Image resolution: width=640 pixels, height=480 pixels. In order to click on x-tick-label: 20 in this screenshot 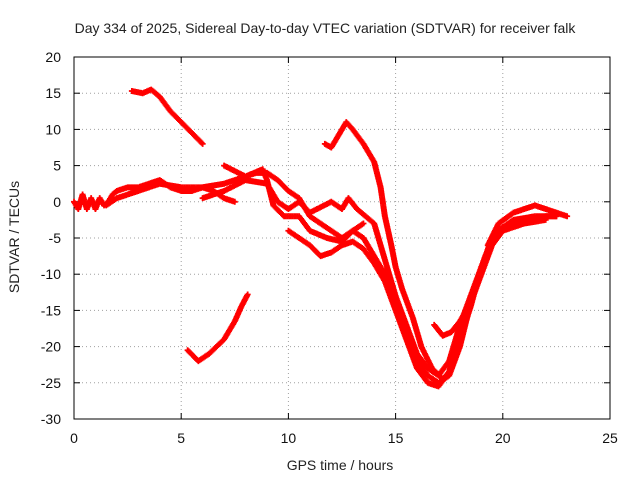, I will do `click(503, 438)`.